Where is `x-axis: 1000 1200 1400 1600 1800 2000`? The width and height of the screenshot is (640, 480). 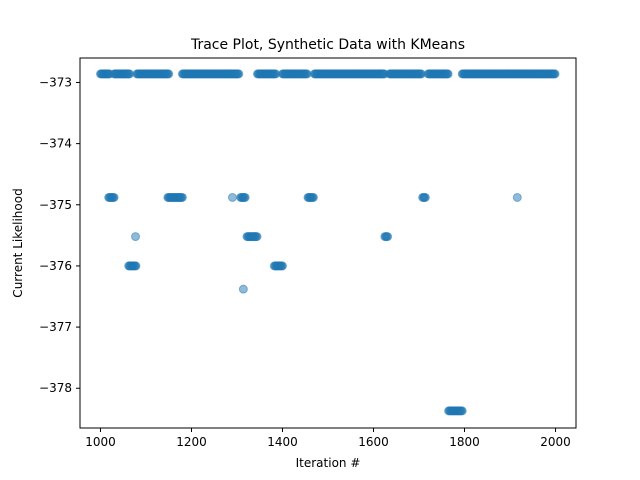 x-axis: 1000 1200 1400 1600 1800 2000 is located at coordinates (328, 438).